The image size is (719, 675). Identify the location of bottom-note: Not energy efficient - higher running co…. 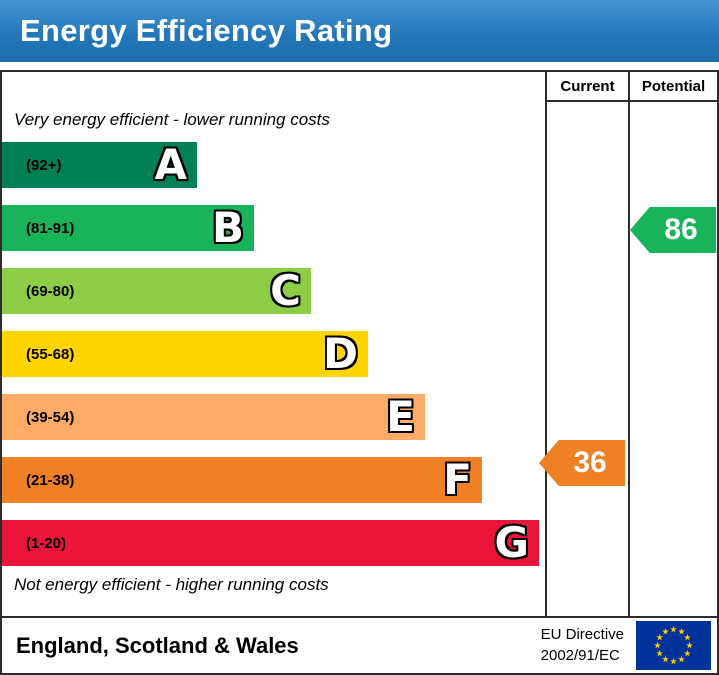
(171, 584).